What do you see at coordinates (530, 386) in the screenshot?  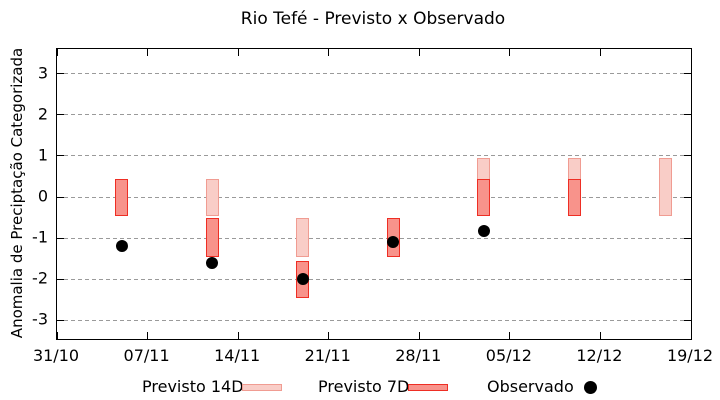 I see `legend-label-observado: Observado` at bounding box center [530, 386].